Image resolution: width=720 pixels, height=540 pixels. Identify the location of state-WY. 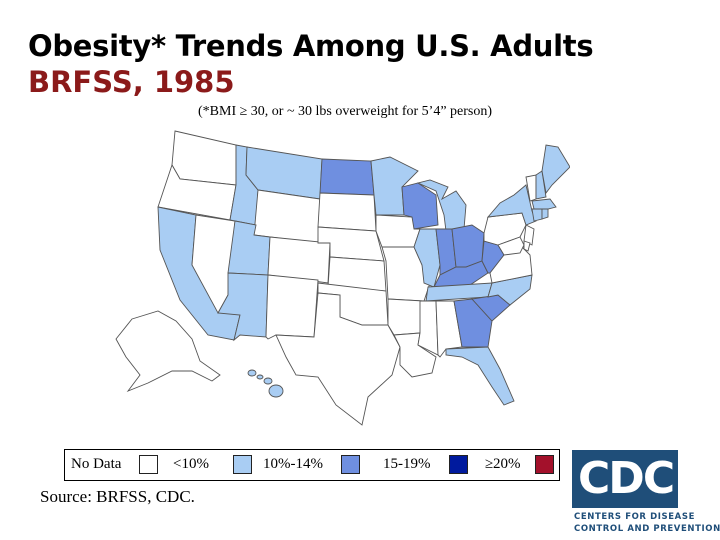
(287, 216).